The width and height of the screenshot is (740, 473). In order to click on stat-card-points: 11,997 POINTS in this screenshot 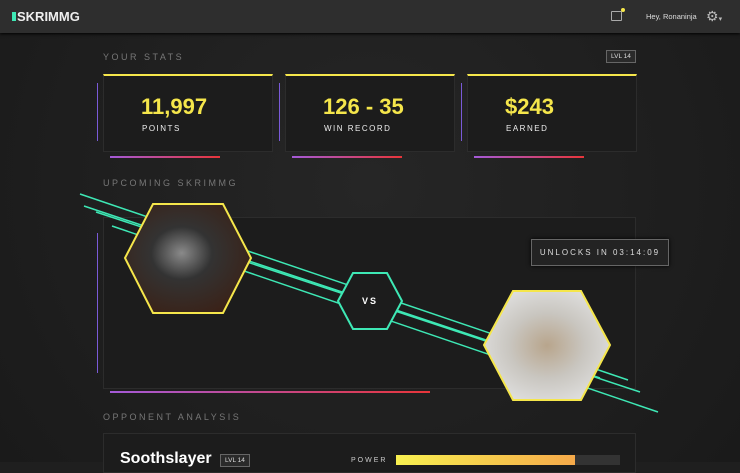, I will do `click(188, 113)`.